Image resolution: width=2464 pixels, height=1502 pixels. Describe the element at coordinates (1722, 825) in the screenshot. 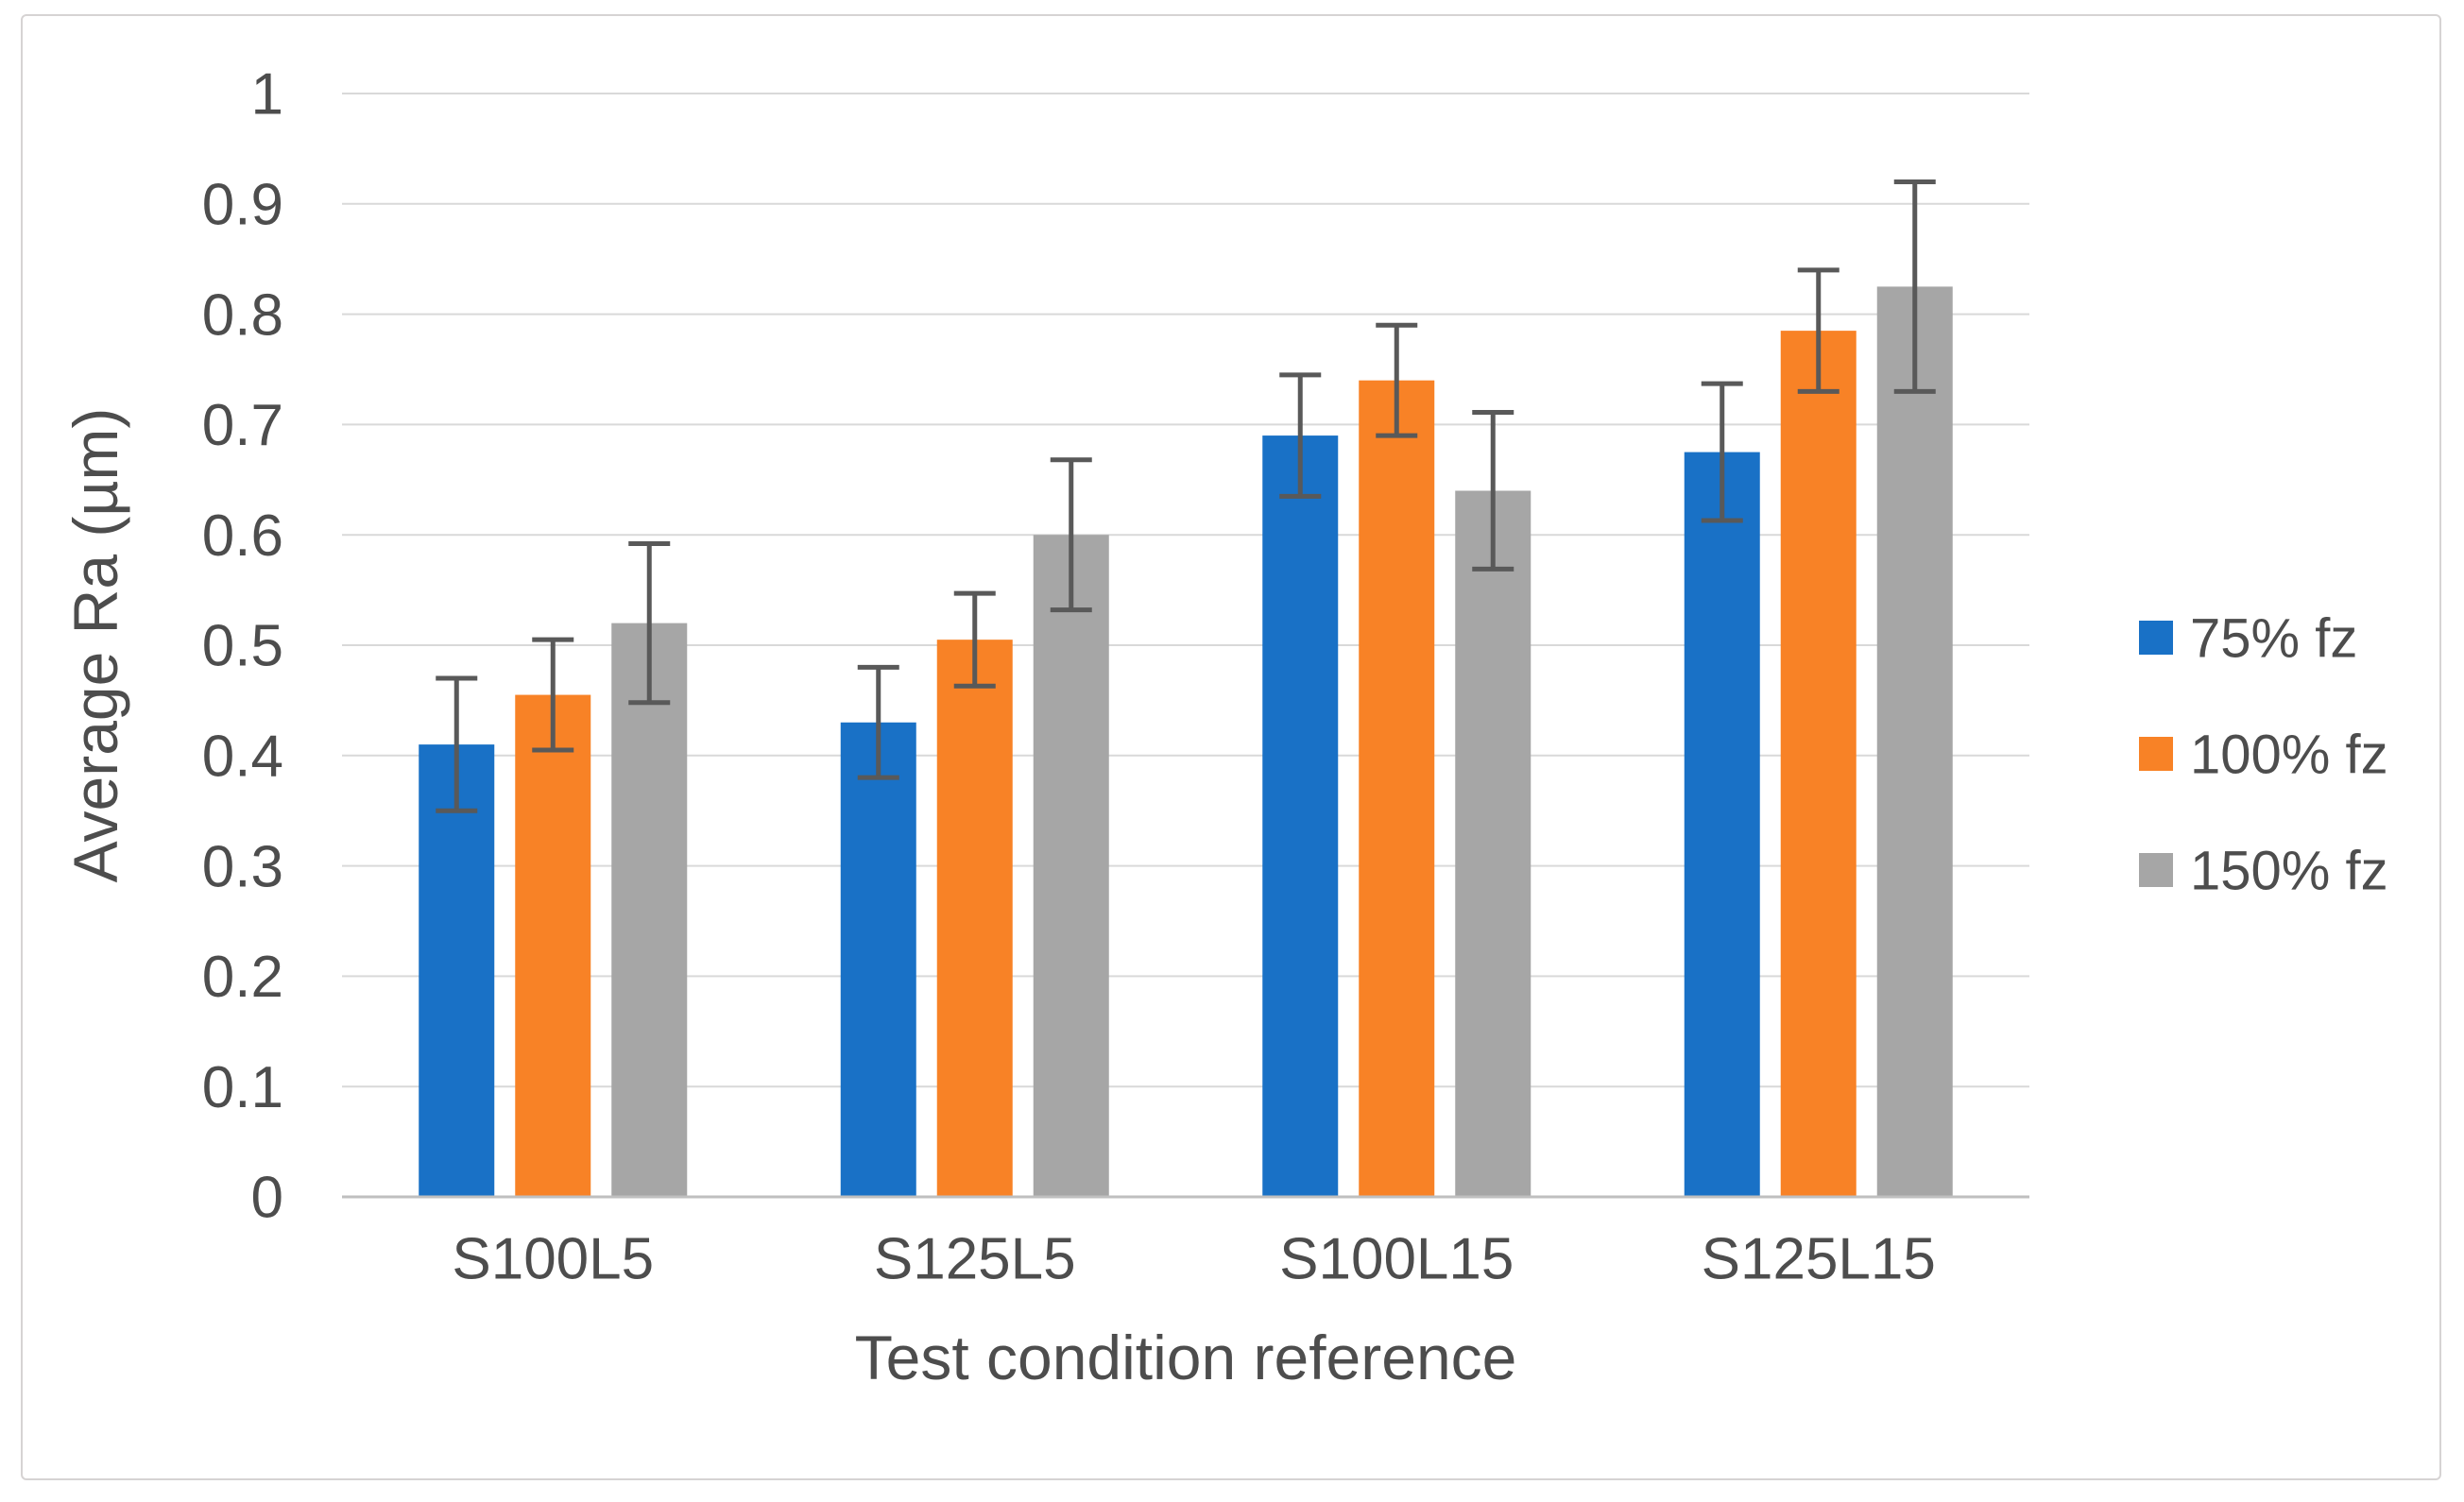

I see `bar-75fz-s125l15` at that location.